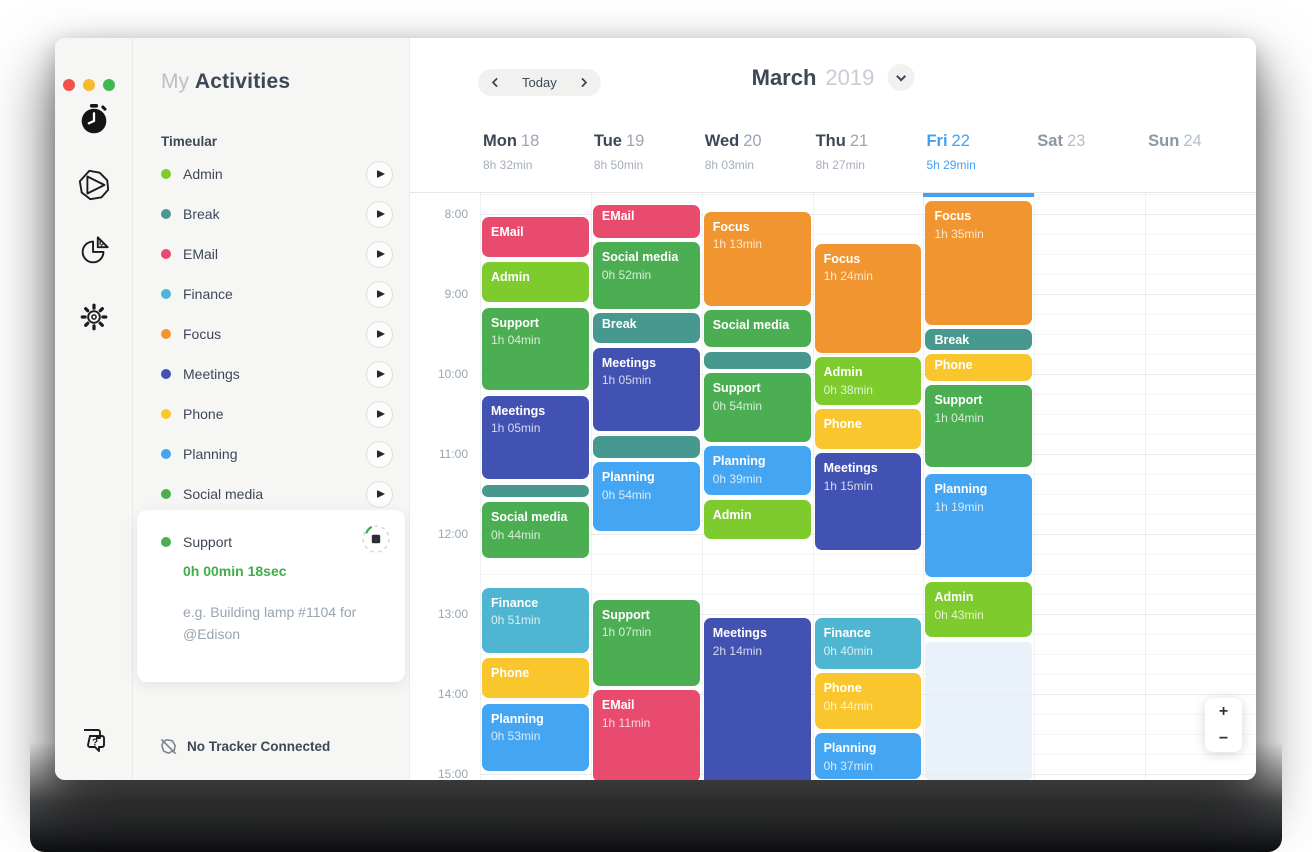 This screenshot has width=1312, height=852. What do you see at coordinates (109, 85) in the screenshot?
I see `zoom-button` at bounding box center [109, 85].